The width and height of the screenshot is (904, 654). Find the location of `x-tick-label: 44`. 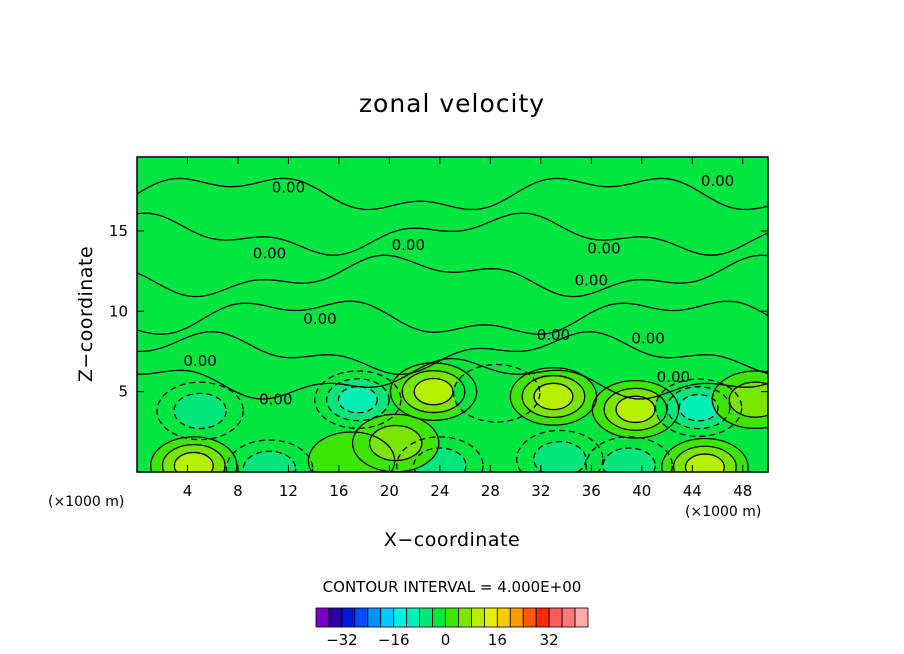

x-tick-label: 44 is located at coordinates (692, 491).